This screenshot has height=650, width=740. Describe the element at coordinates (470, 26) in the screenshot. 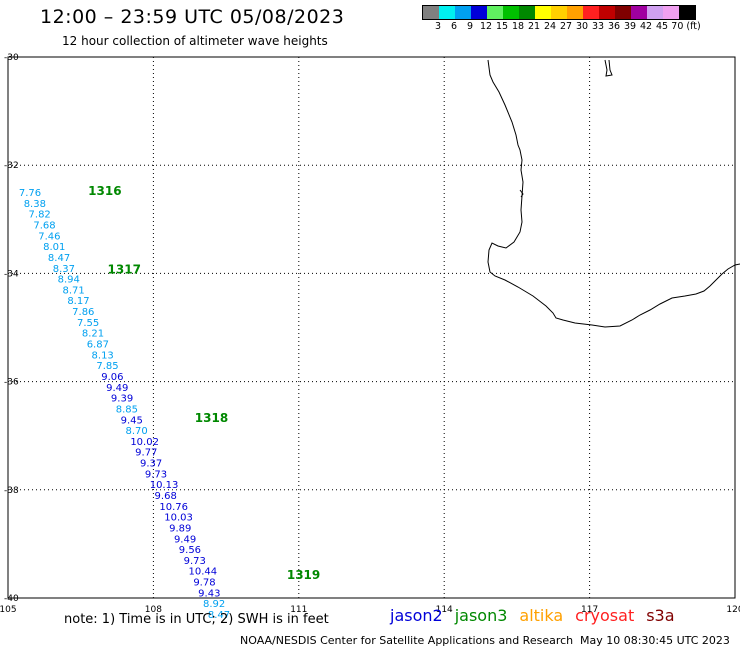

I see `legend-tick-label: 9` at that location.